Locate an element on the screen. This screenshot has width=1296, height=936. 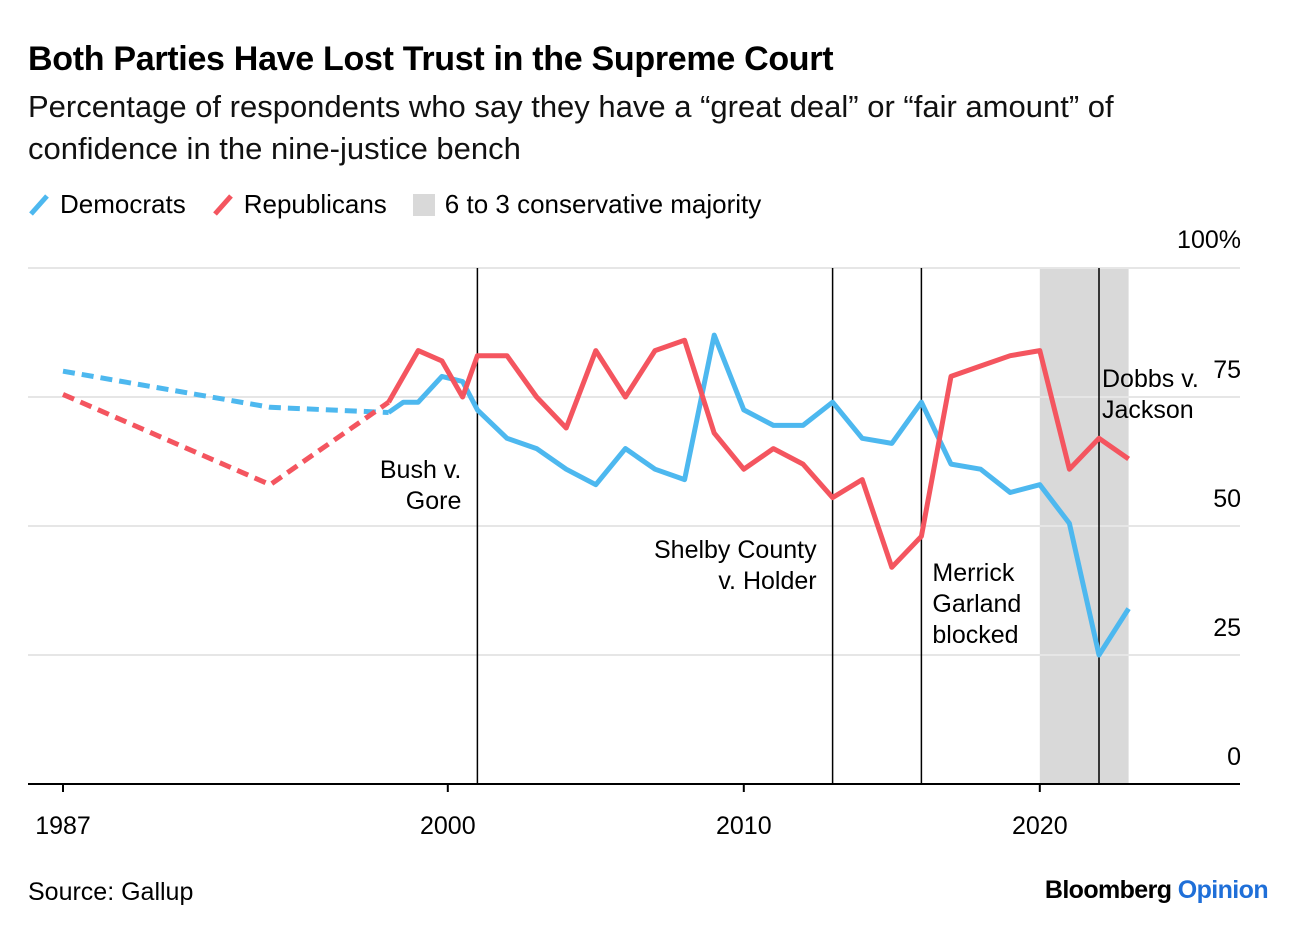
legend-swatch-democrats is located at coordinates (39, 204).